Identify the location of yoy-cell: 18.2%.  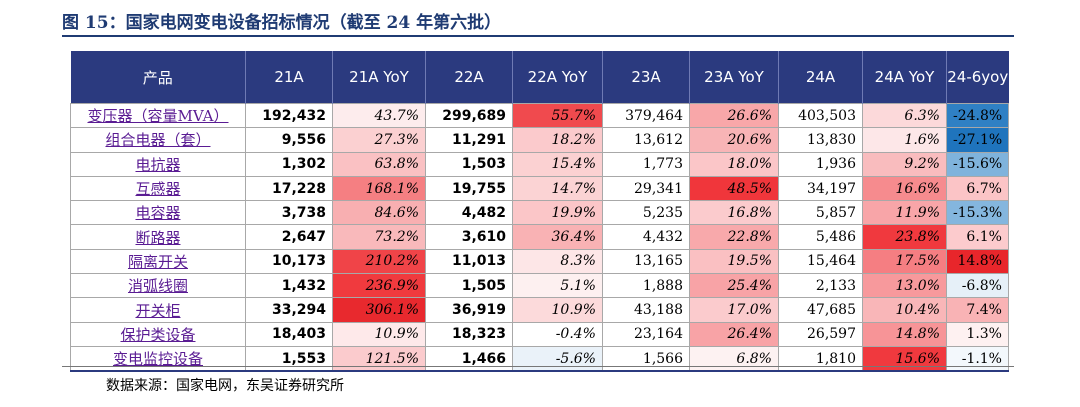
(557, 140).